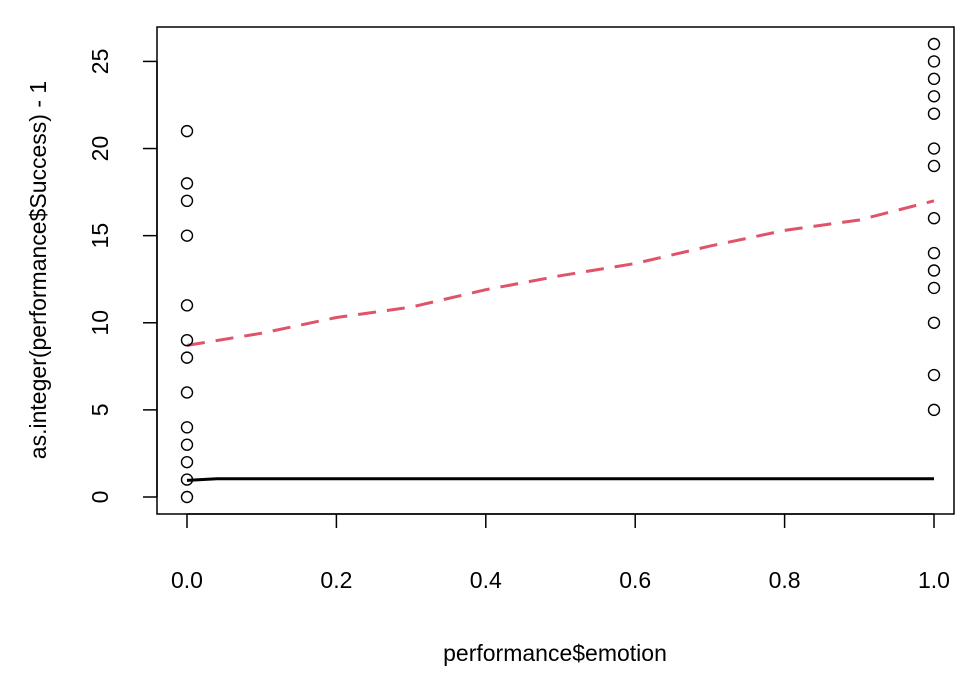  Describe the element at coordinates (122, 276) in the screenshot. I see `y-axis: 0 5 10 15 20 25` at that location.